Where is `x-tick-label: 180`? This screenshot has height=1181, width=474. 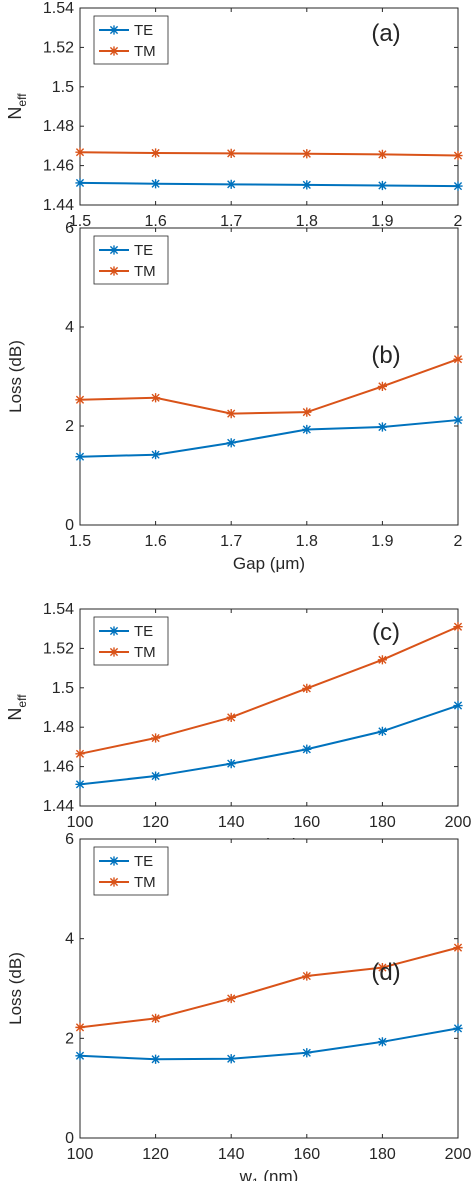
x-tick-label: 180 is located at coordinates (382, 1154).